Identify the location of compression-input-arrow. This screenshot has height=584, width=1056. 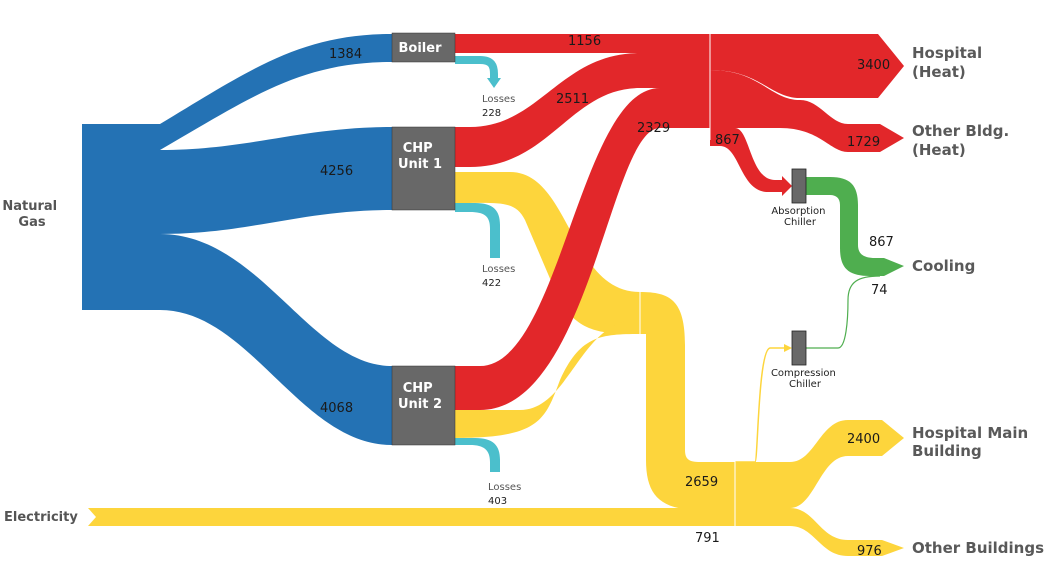
(788, 348).